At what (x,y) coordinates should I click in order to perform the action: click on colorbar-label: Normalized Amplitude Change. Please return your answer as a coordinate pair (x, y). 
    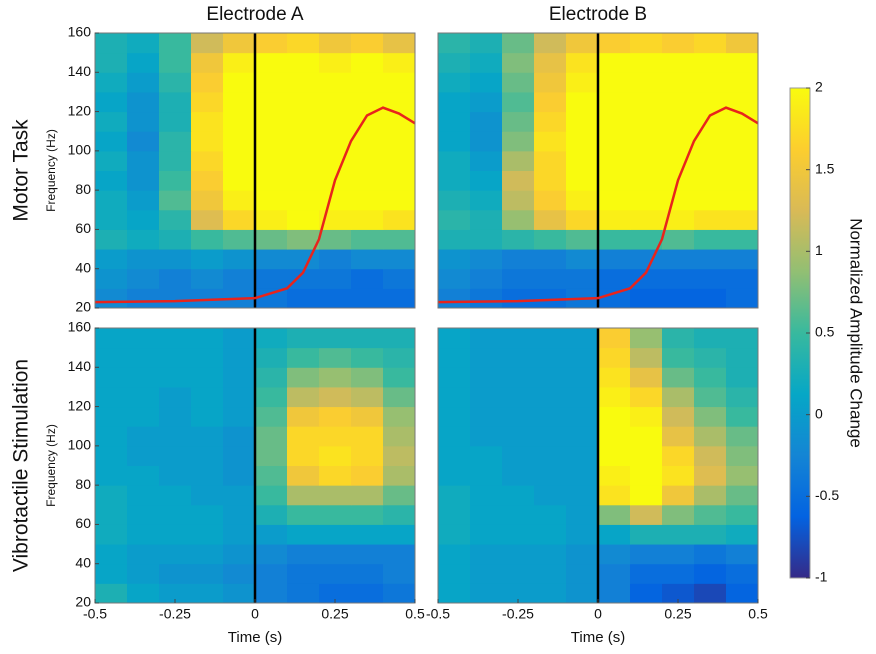
    Looking at the image, I should click on (856, 333).